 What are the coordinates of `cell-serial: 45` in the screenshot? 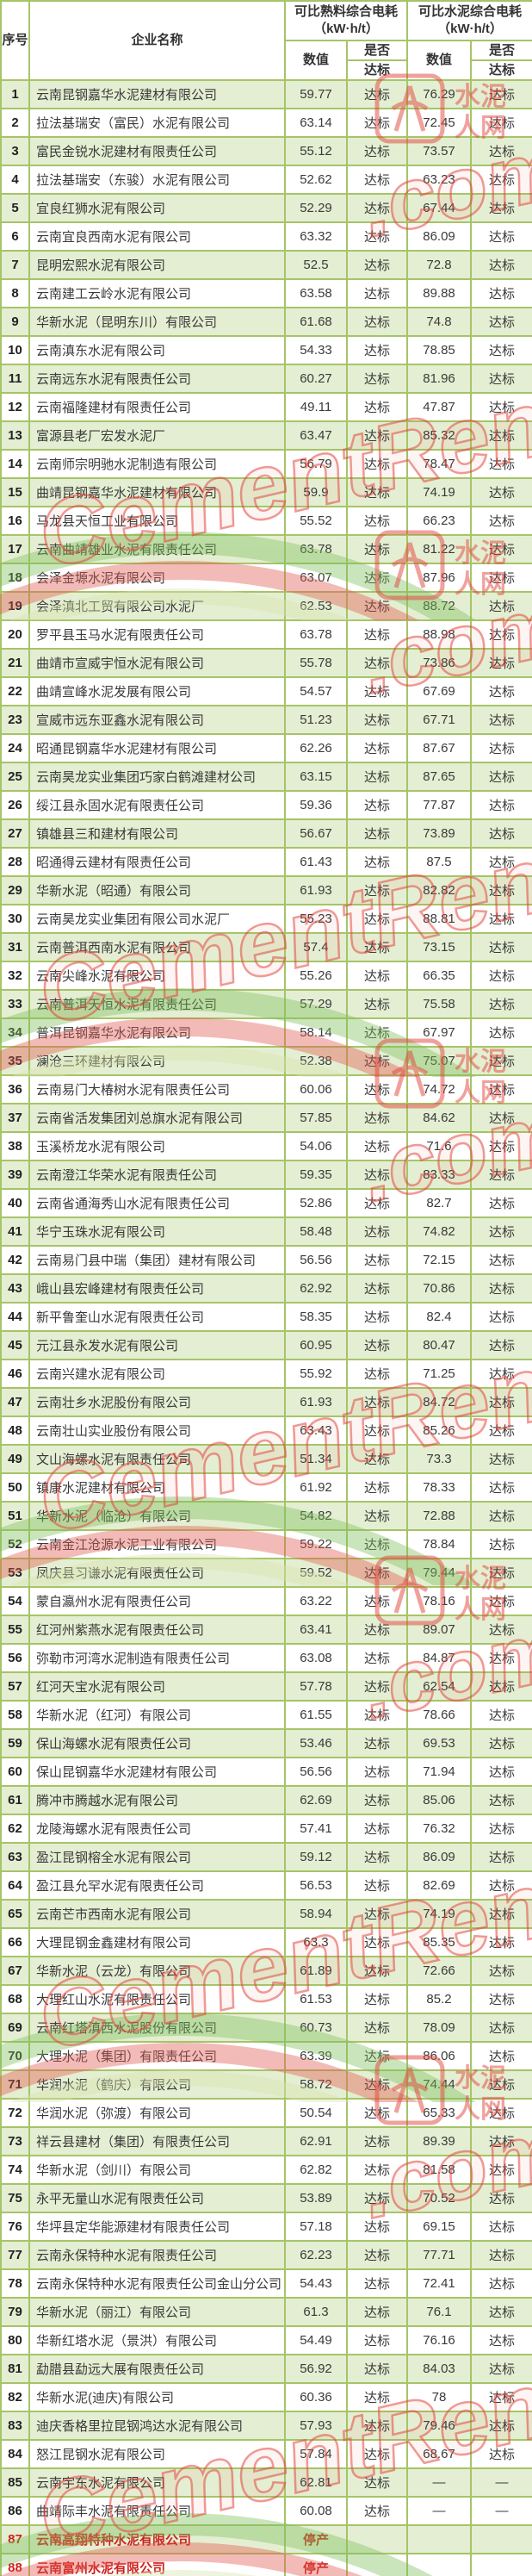 It's located at (15, 1345).